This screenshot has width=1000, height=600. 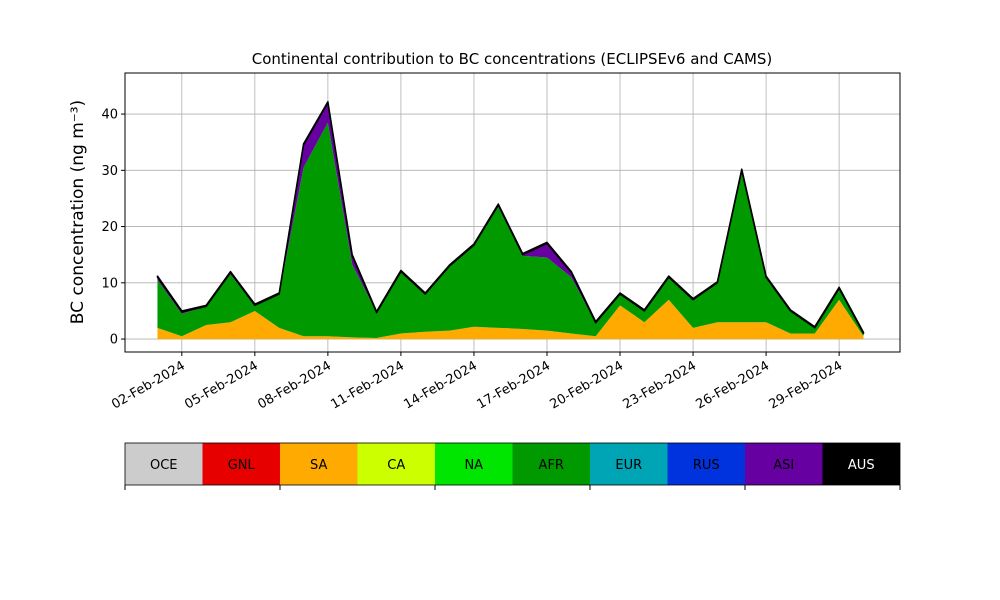 What do you see at coordinates (109, 283) in the screenshot?
I see `y-tick-label: 10` at bounding box center [109, 283].